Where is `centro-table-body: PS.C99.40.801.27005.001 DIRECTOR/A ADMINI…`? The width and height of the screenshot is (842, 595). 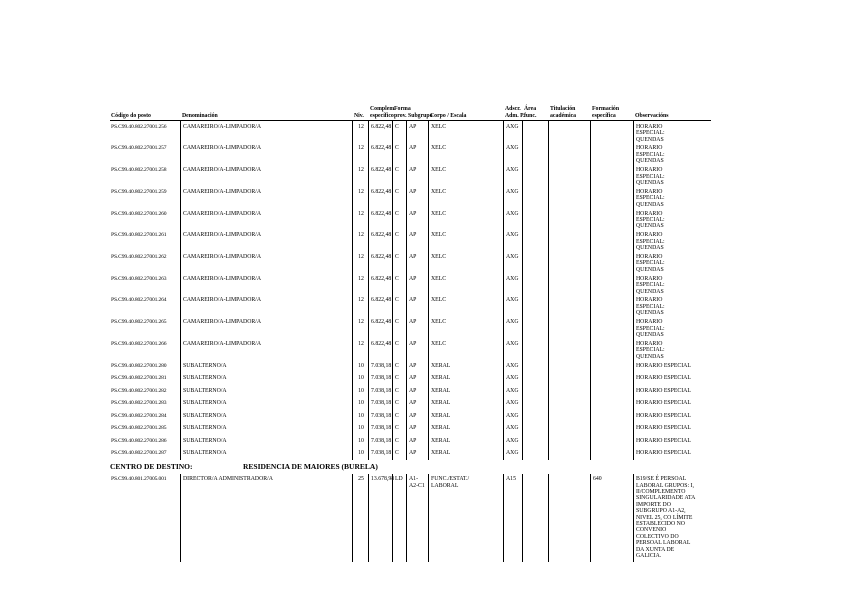
centro-table-body: PS.C99.40.801.27005.001 DIRECTOR/A ADMINI… is located at coordinates (410, 517).